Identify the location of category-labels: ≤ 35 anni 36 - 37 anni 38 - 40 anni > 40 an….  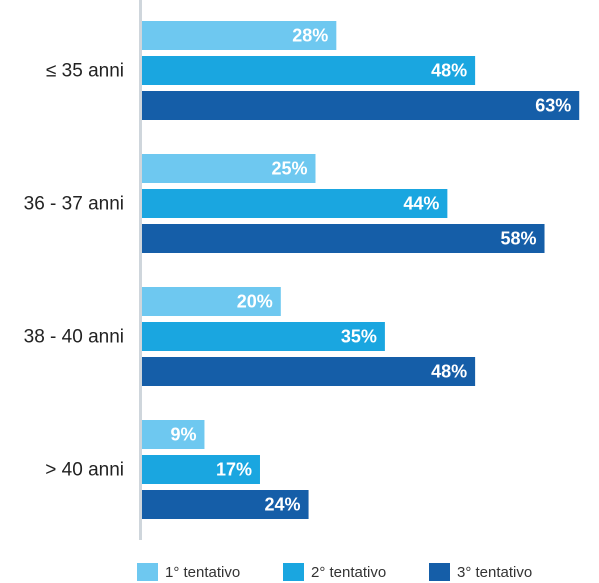
(74, 271).